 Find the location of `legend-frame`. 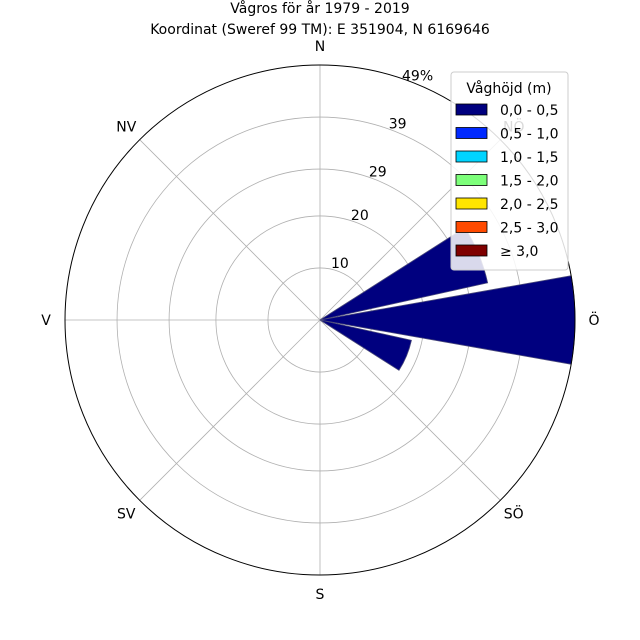

legend-frame is located at coordinates (509, 171).